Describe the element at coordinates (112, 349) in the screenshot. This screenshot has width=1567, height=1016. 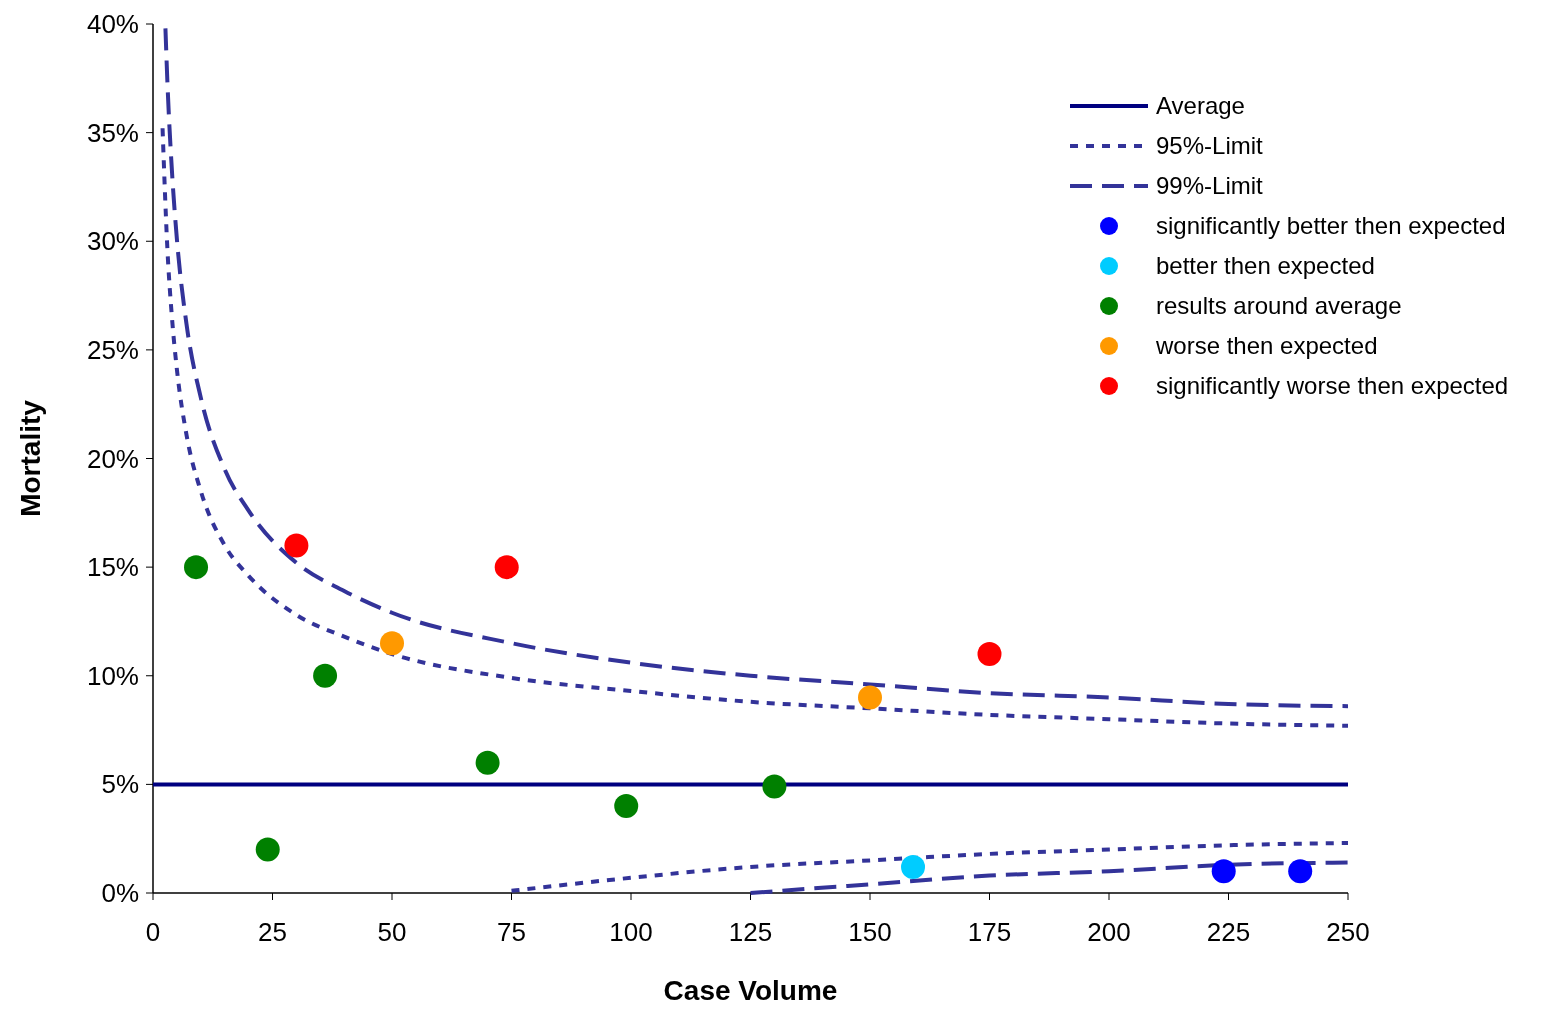
I see `y-tick-label: 25%` at that location.